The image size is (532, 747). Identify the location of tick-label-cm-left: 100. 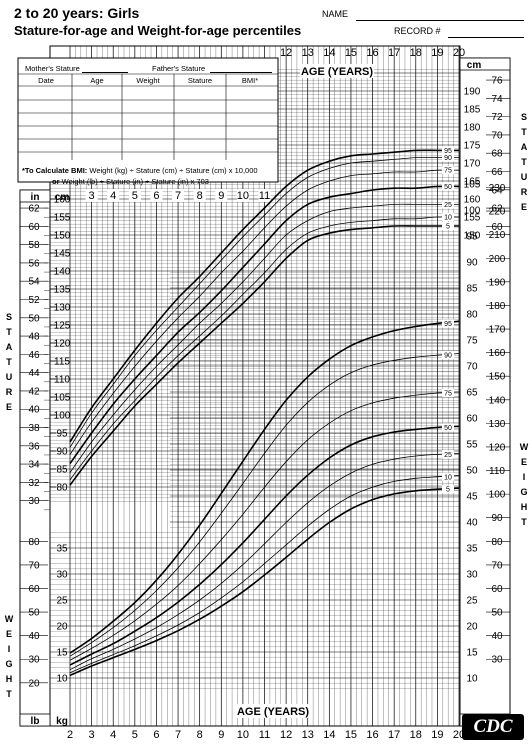
(62, 416).